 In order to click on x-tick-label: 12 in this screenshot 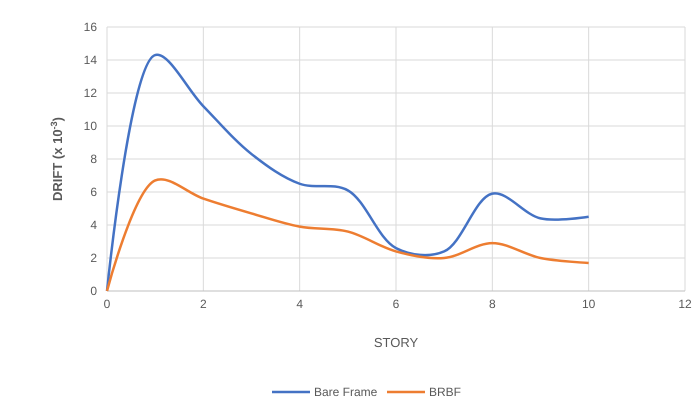, I will do `click(685, 304)`.